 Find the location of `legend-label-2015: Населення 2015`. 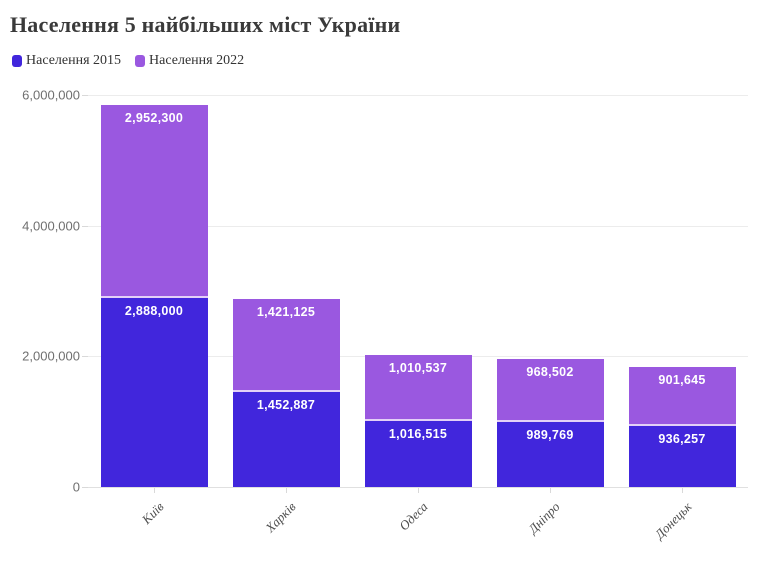

legend-label-2015: Населення 2015 is located at coordinates (74, 60).